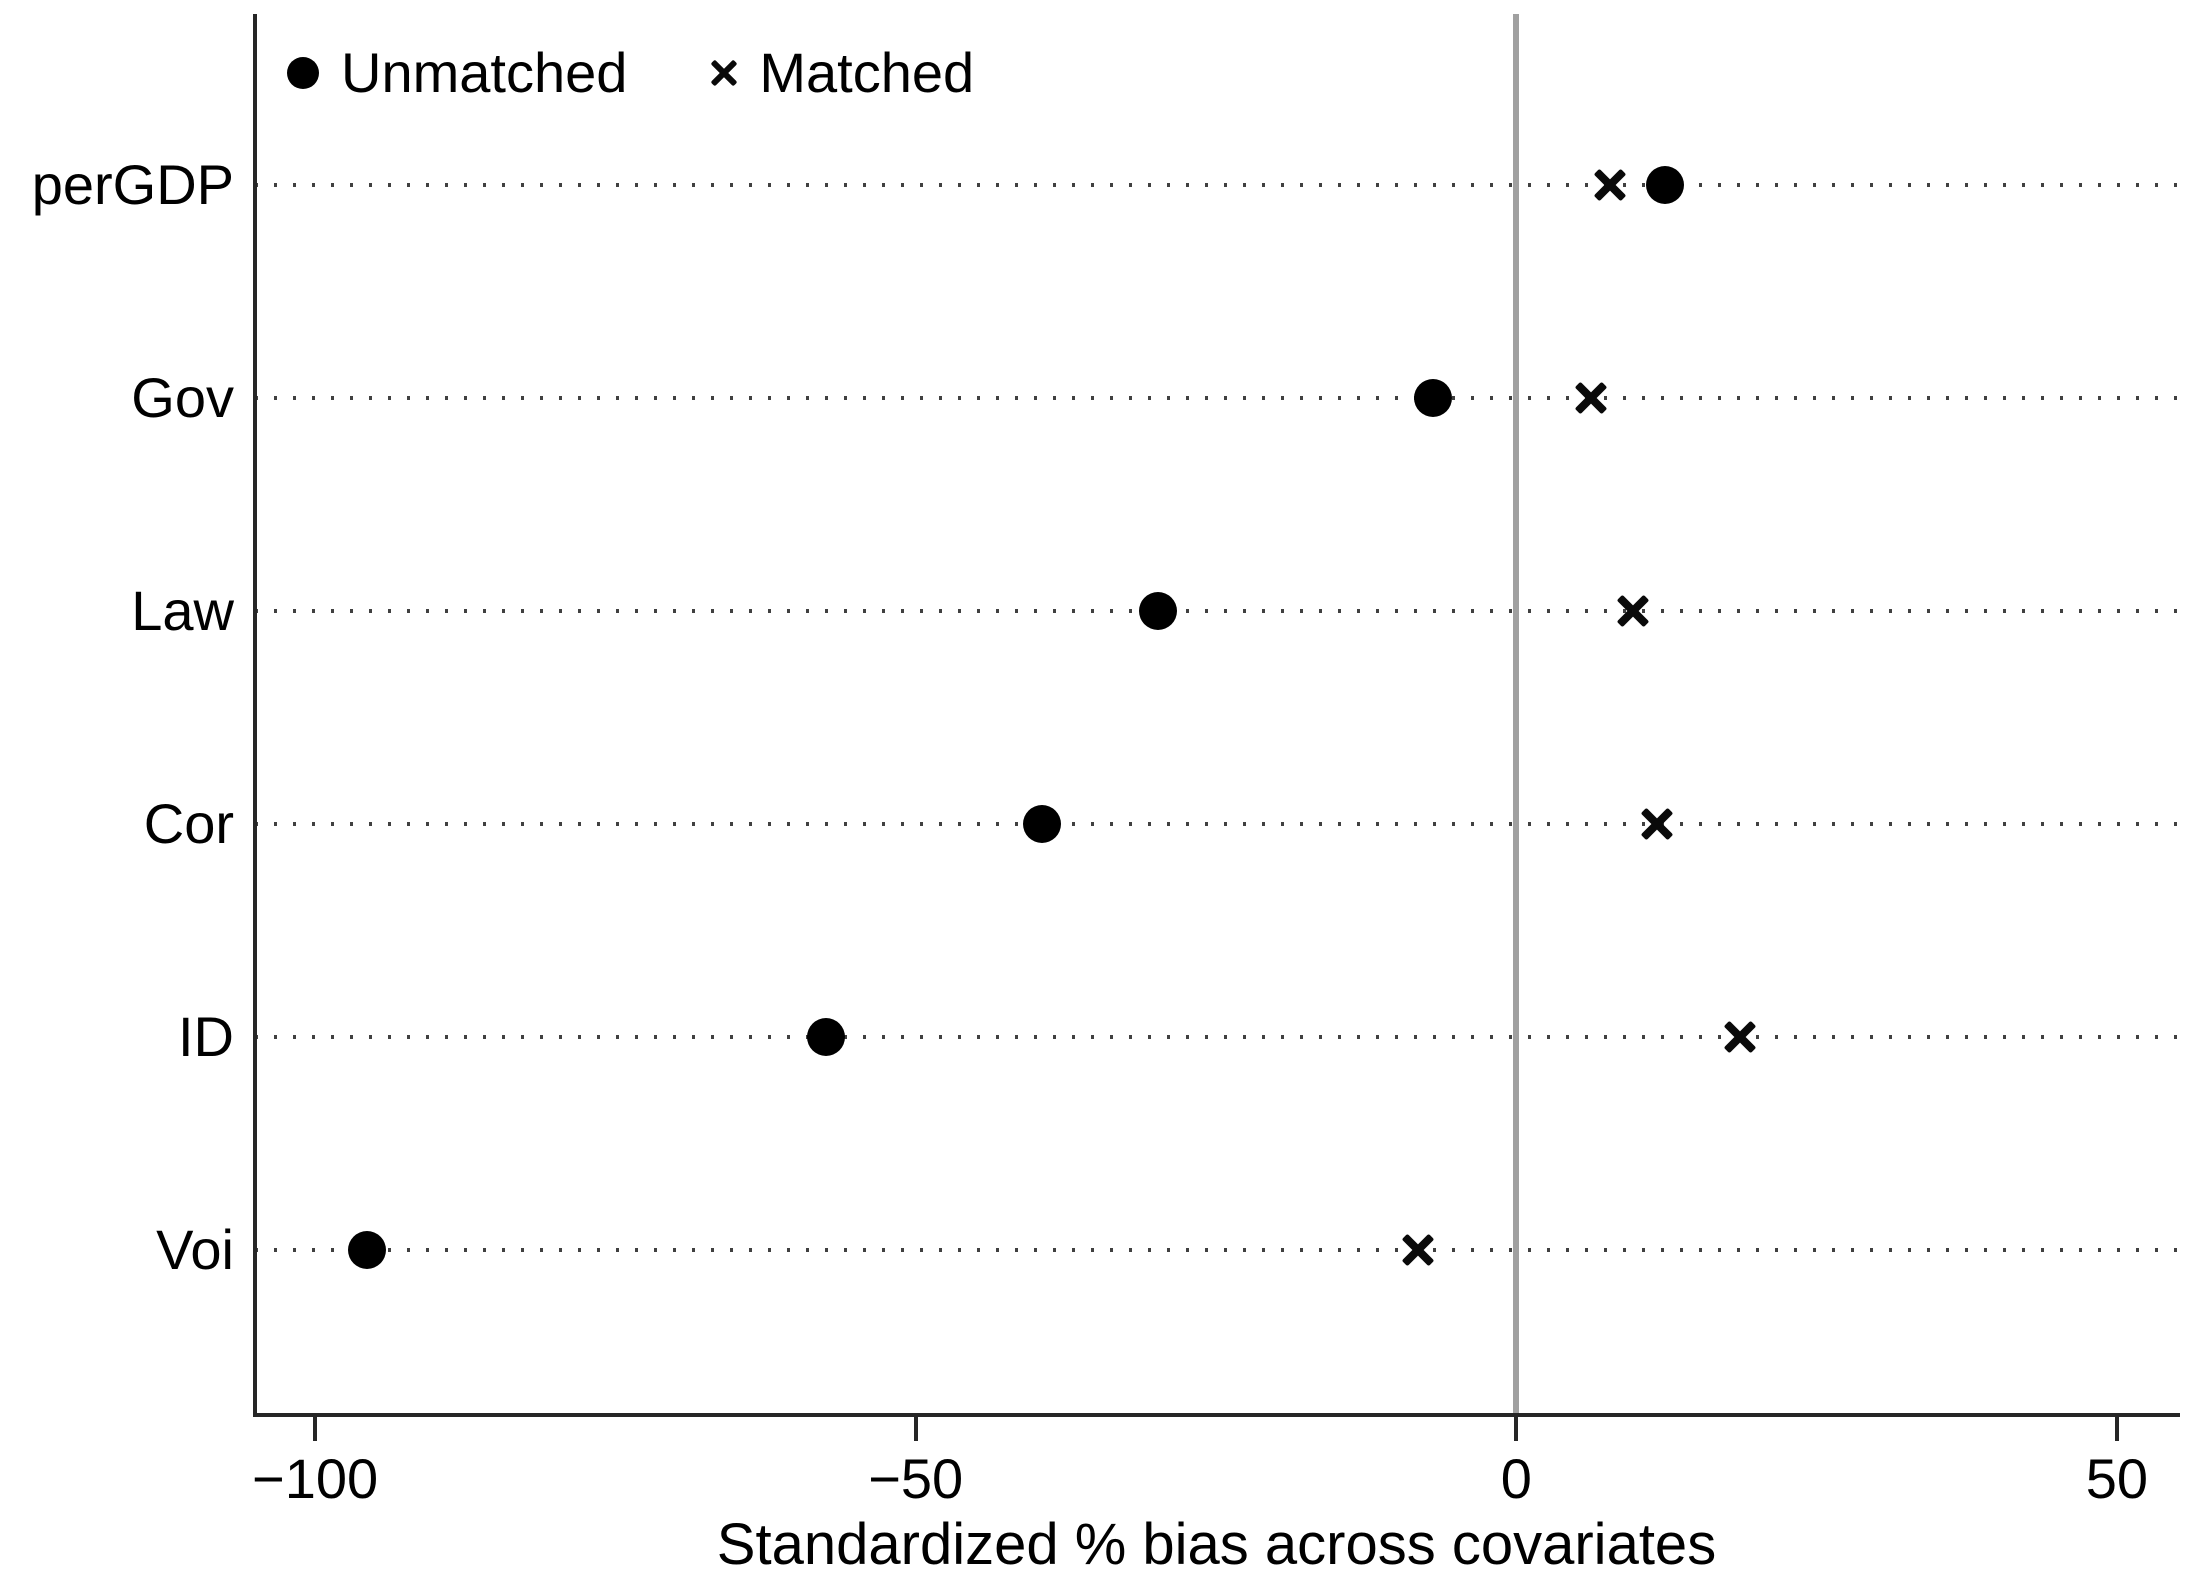 Image resolution: width=2201 pixels, height=1591 pixels. Describe the element at coordinates (2117, 1478) in the screenshot. I see `x-tick-label-50: 50` at that location.